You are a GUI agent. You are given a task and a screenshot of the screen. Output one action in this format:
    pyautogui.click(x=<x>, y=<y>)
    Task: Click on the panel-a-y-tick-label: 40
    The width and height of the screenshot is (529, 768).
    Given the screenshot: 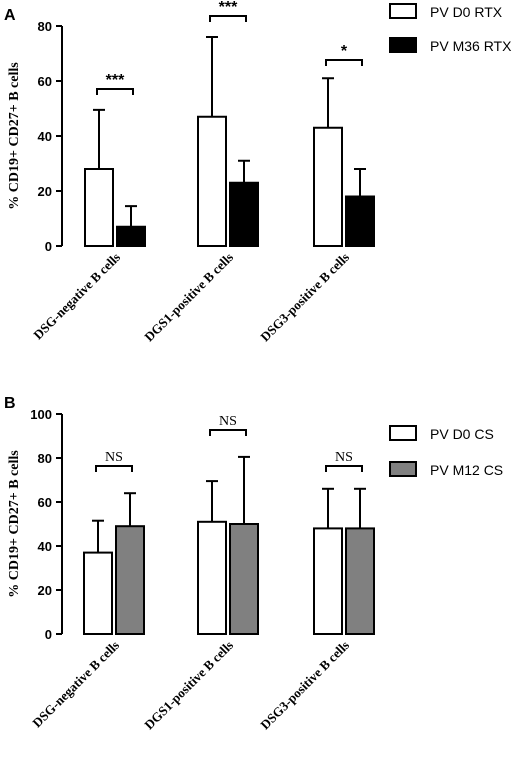 What is the action you would take?
    pyautogui.click(x=45, y=136)
    